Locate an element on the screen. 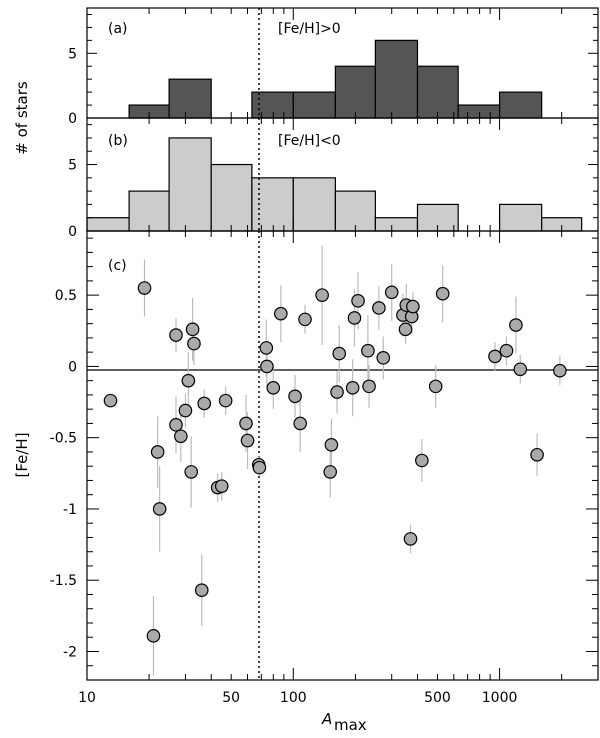 This screenshot has height=738, width=600. scatter-xtick-label-4: 1000 is located at coordinates (500, 698).